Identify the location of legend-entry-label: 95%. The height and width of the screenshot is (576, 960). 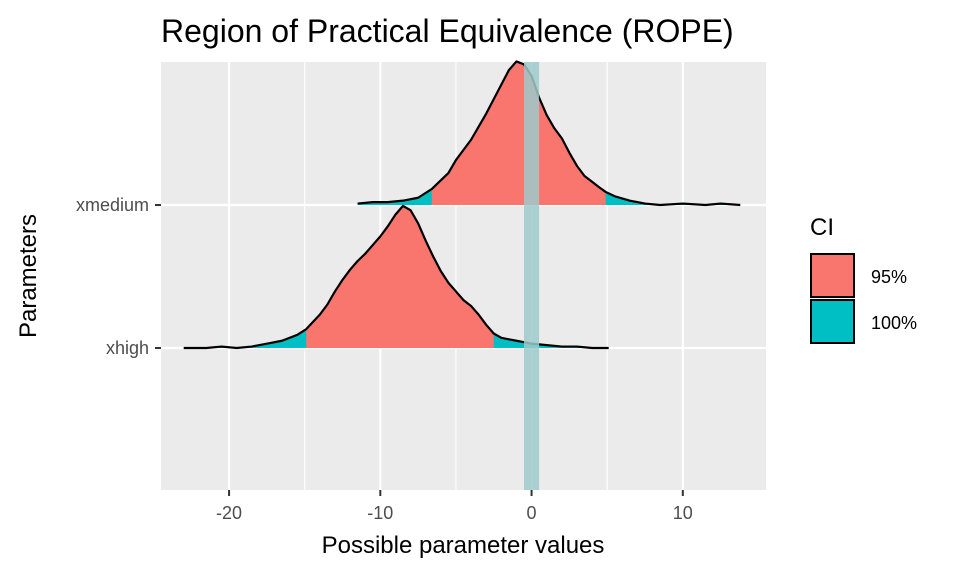
(889, 277).